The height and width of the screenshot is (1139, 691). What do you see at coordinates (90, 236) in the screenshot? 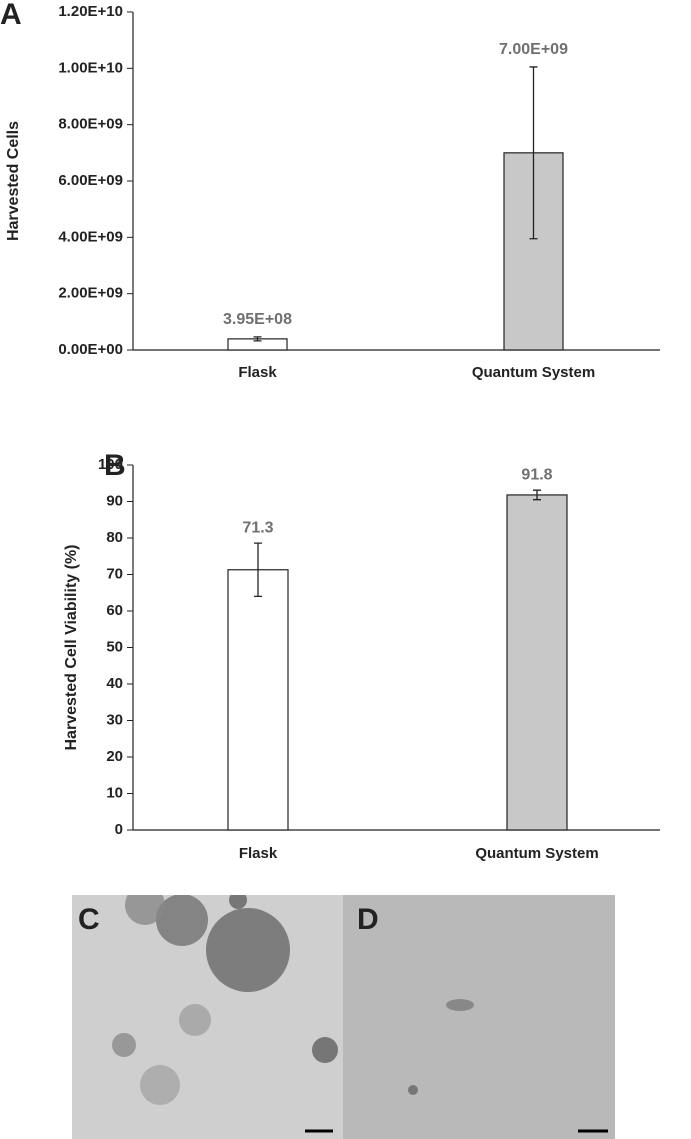
I see `y-tick-label: 4.00E+09` at bounding box center [90, 236].